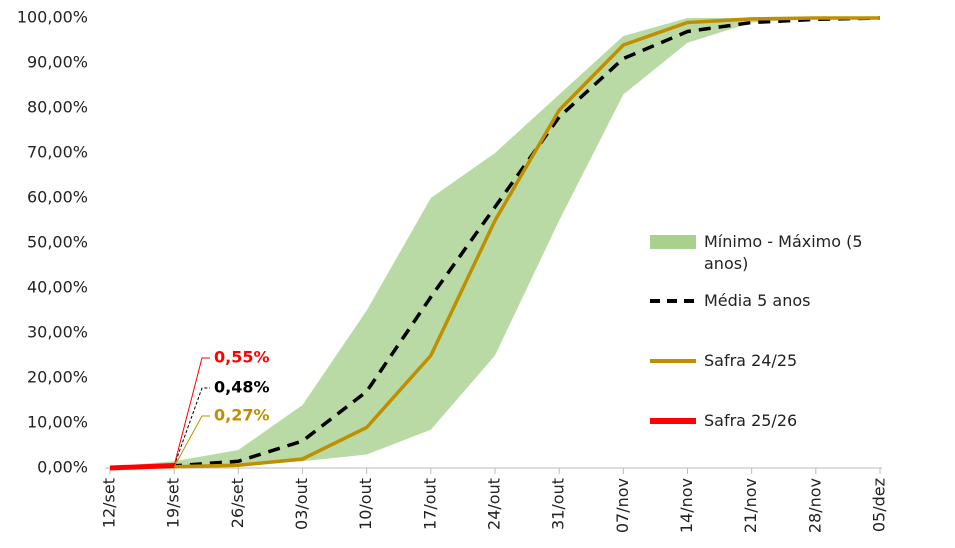 This screenshot has height=548, width=955. What do you see at coordinates (365, 504) in the screenshot?
I see `x-tick-label: 10/out` at bounding box center [365, 504].